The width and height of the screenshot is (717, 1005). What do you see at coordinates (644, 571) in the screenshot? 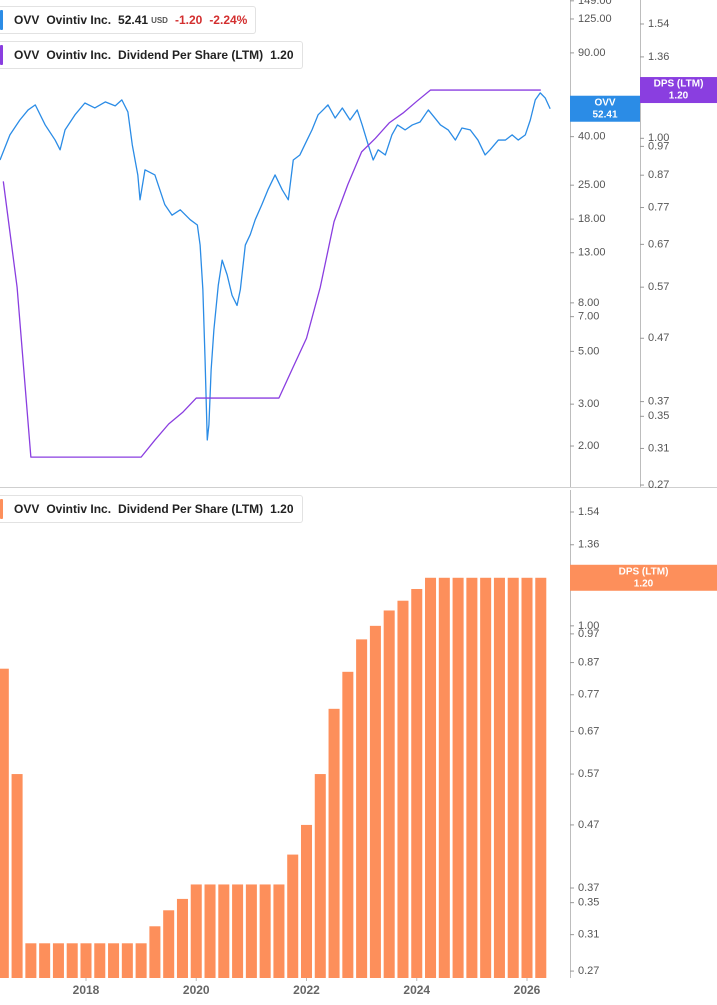
I see `badge-label: DPS (LTM)` at bounding box center [644, 571].